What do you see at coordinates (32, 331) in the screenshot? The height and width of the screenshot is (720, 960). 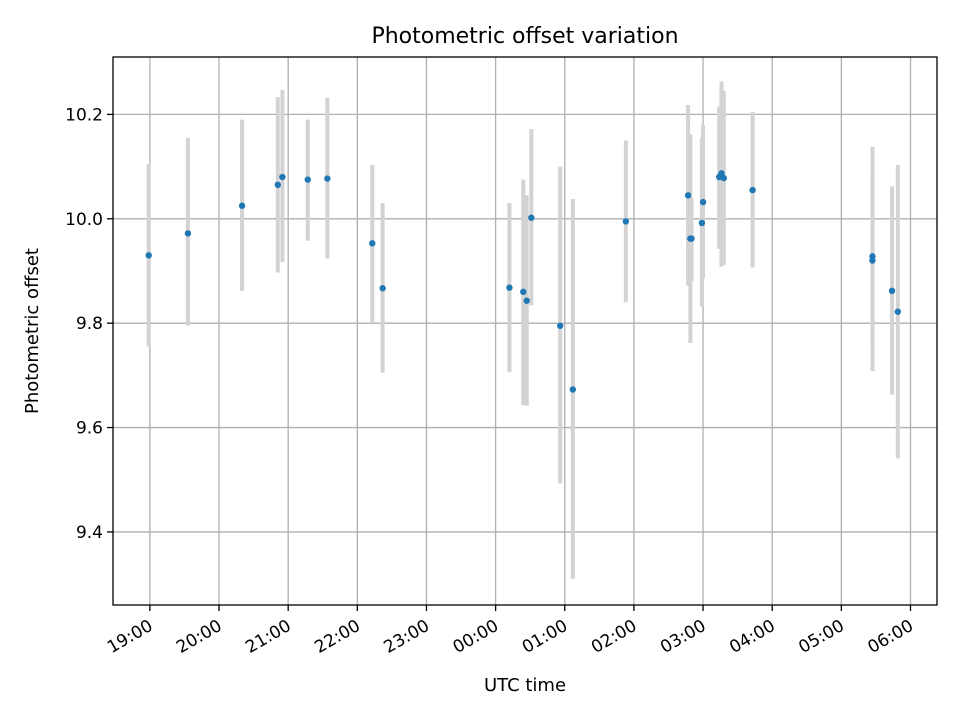 I see `y-axis-label: Photometric offset` at bounding box center [32, 331].